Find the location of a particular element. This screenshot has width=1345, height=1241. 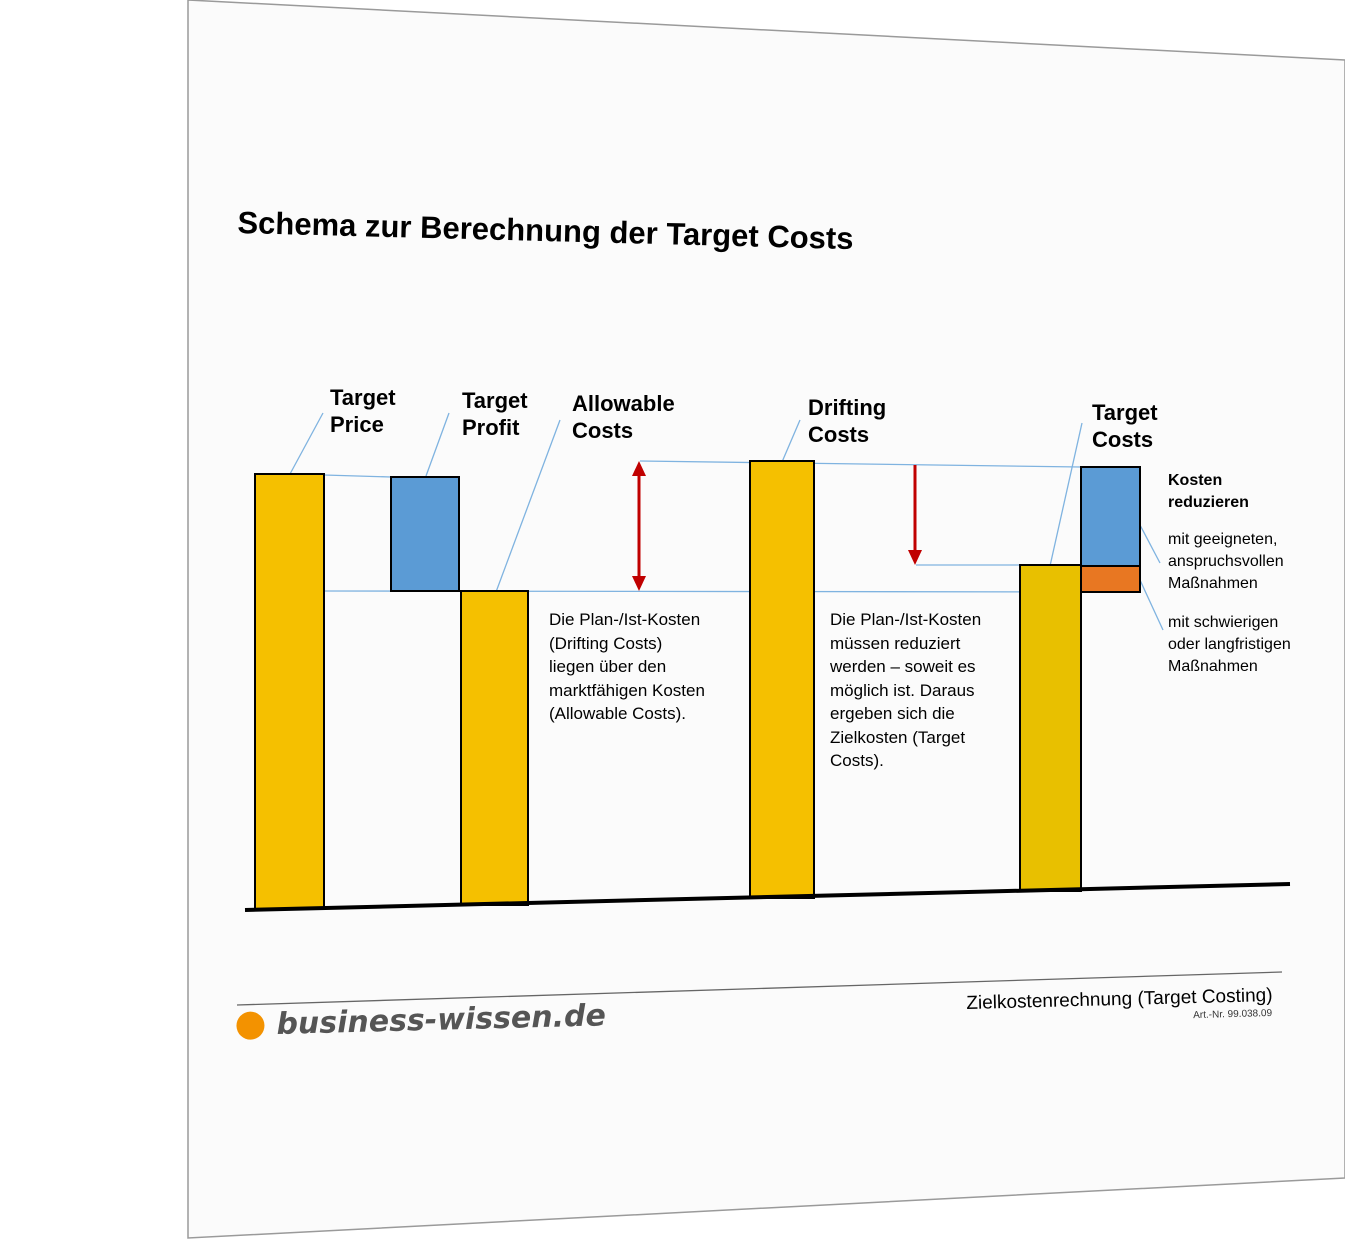

baseline is located at coordinates (767, 897).